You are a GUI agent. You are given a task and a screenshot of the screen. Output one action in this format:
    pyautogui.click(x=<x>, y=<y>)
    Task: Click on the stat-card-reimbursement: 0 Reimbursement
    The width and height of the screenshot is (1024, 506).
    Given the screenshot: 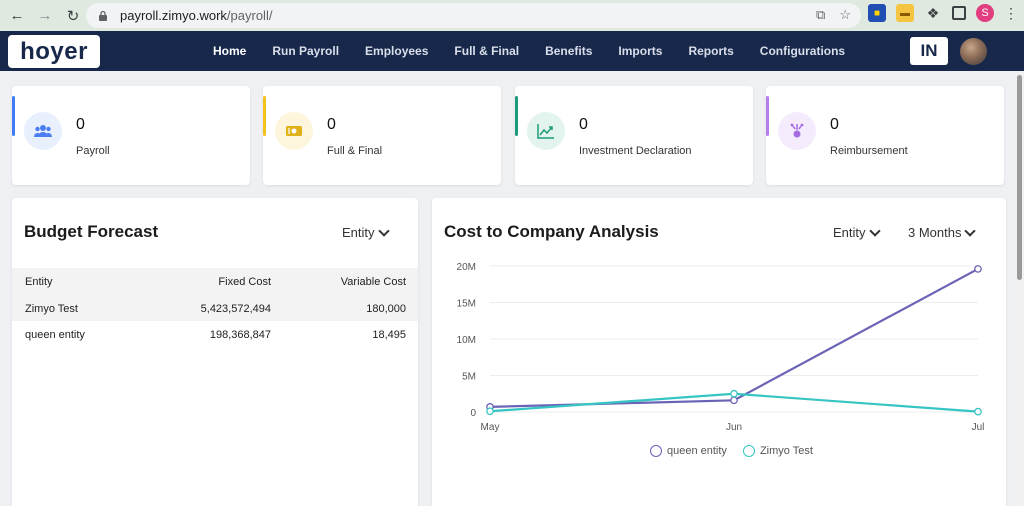 What is the action you would take?
    pyautogui.click(x=885, y=135)
    